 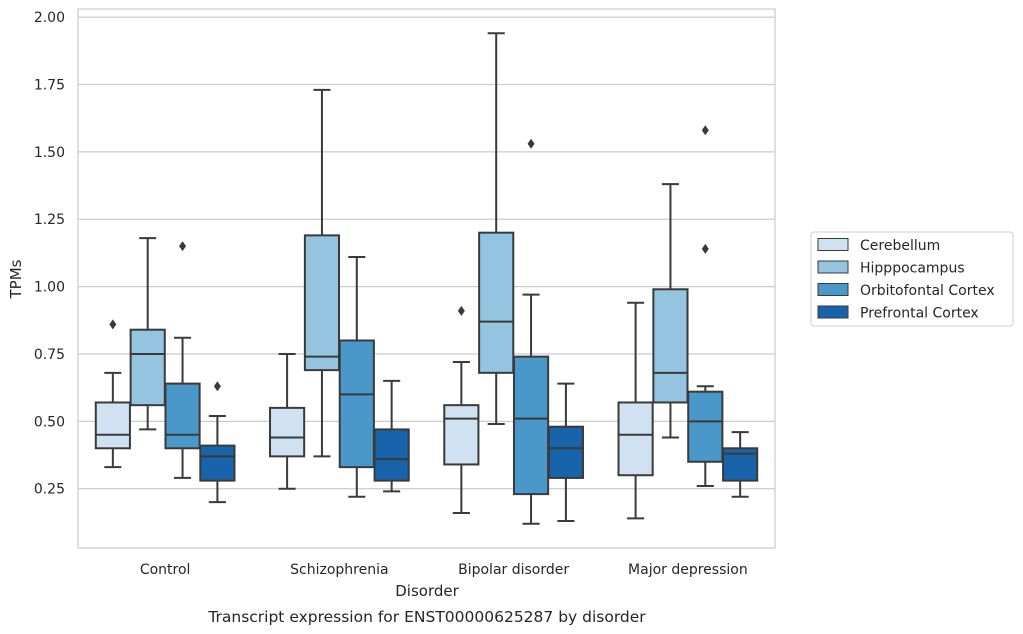 I want to click on x-tick-label: Major depression, so click(x=688, y=570).